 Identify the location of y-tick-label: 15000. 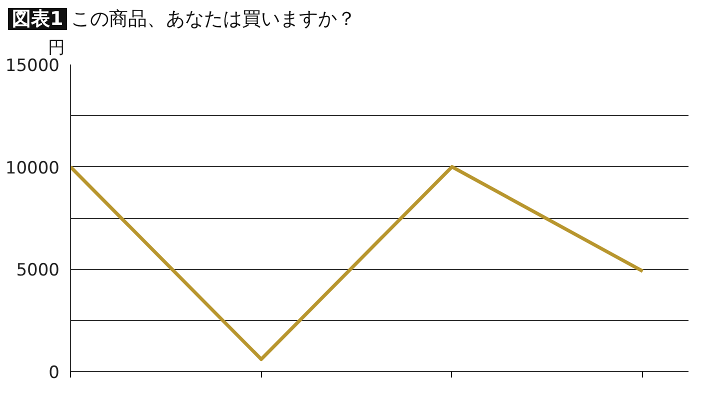
(32, 66).